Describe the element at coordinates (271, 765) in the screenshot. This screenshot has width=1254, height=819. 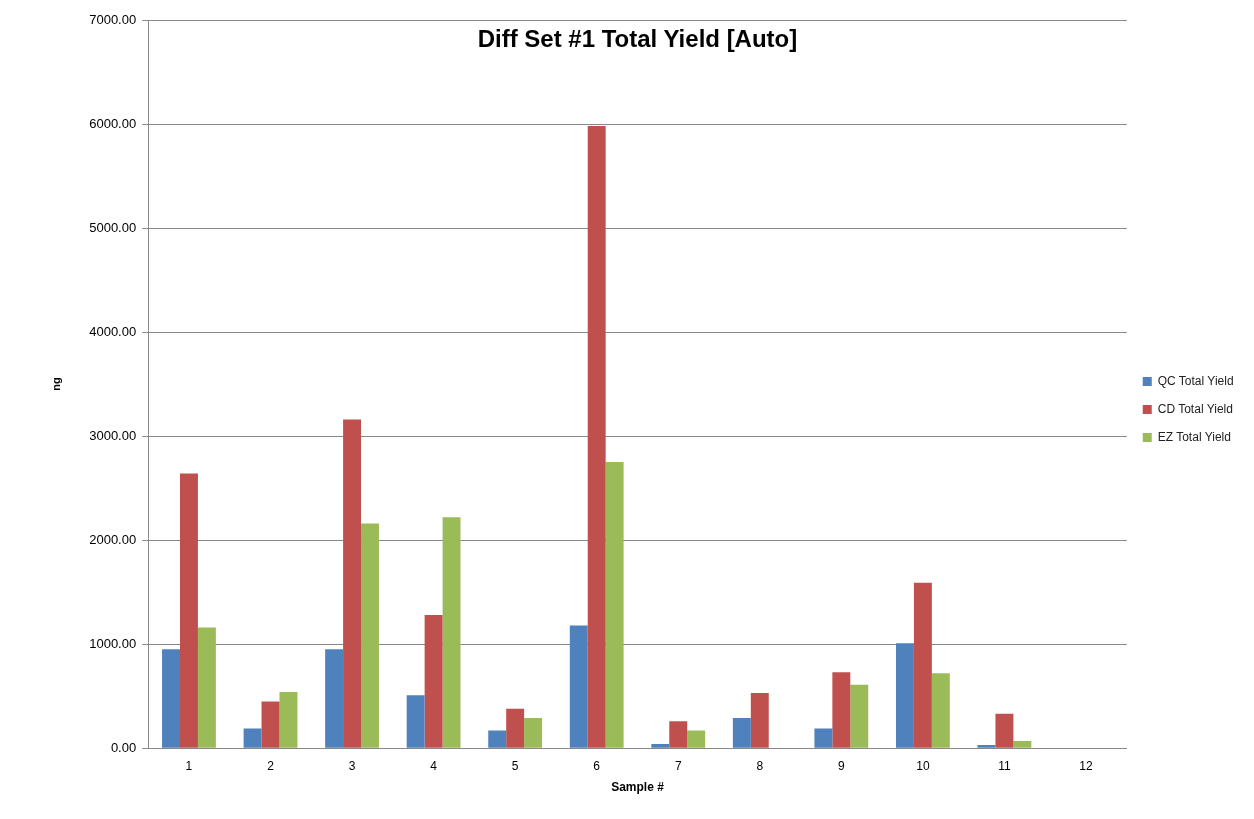
I see `x-tick-label: 2` at that location.